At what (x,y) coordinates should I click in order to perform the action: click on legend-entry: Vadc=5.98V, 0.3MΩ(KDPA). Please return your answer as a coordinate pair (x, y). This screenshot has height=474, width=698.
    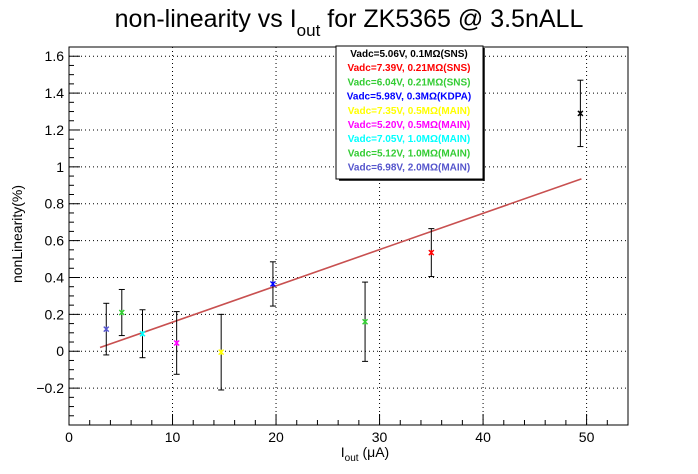
    Looking at the image, I should click on (409, 97).